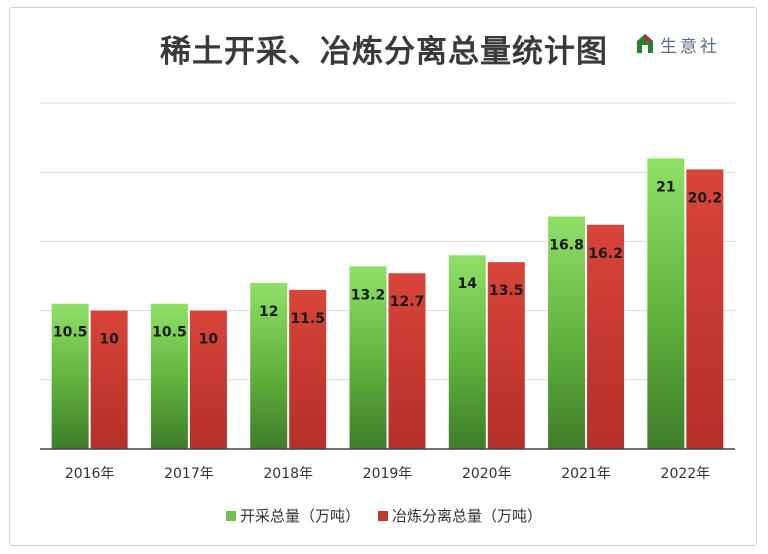 This screenshot has height=554, width=768. What do you see at coordinates (288, 474) in the screenshot?
I see `x-tick-label: 2018年` at bounding box center [288, 474].